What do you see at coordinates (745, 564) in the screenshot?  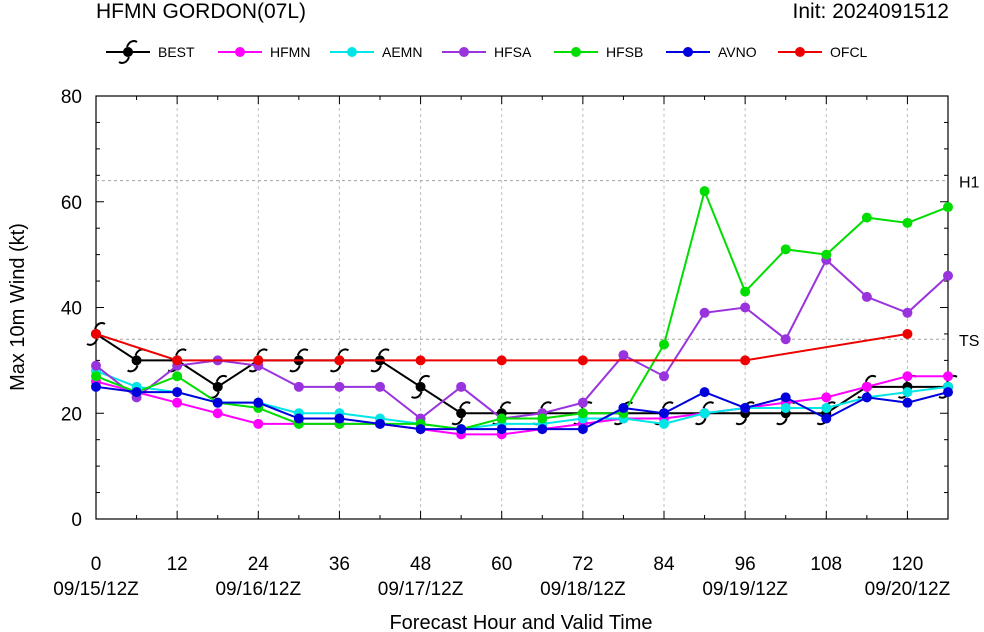 I see `x-tick-label: 96` at bounding box center [745, 564].